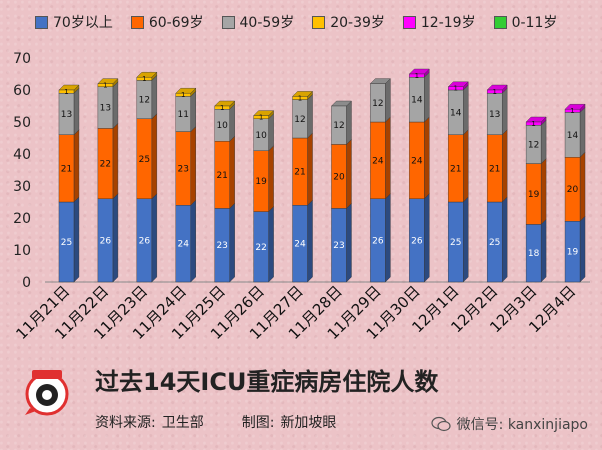 This screenshot has height=450, width=602. What do you see at coordinates (308, 423) in the screenshot?
I see `made-value: 新加坡眼` at bounding box center [308, 423].